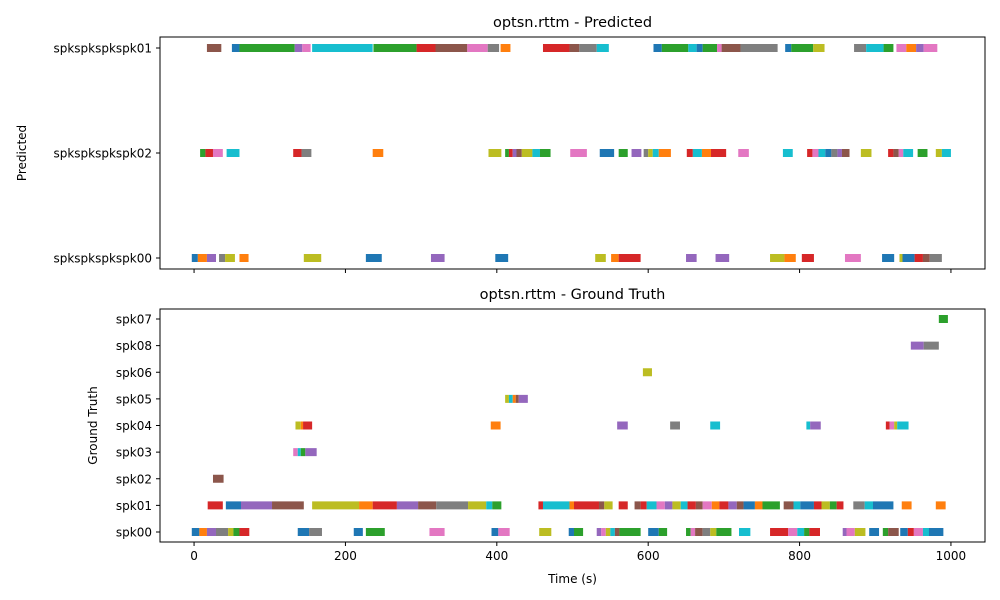 This screenshot has height=600, width=1000. Describe the element at coordinates (134, 453) in the screenshot. I see `ytick-label-spk03: spk03` at that location.